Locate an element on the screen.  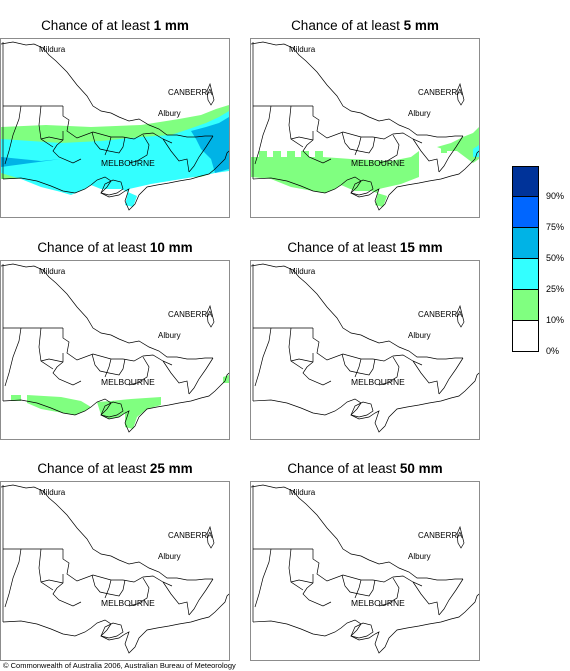
probability-legend: 90% 75% 50% 25% 10% 0% is located at coordinates (538, 261).